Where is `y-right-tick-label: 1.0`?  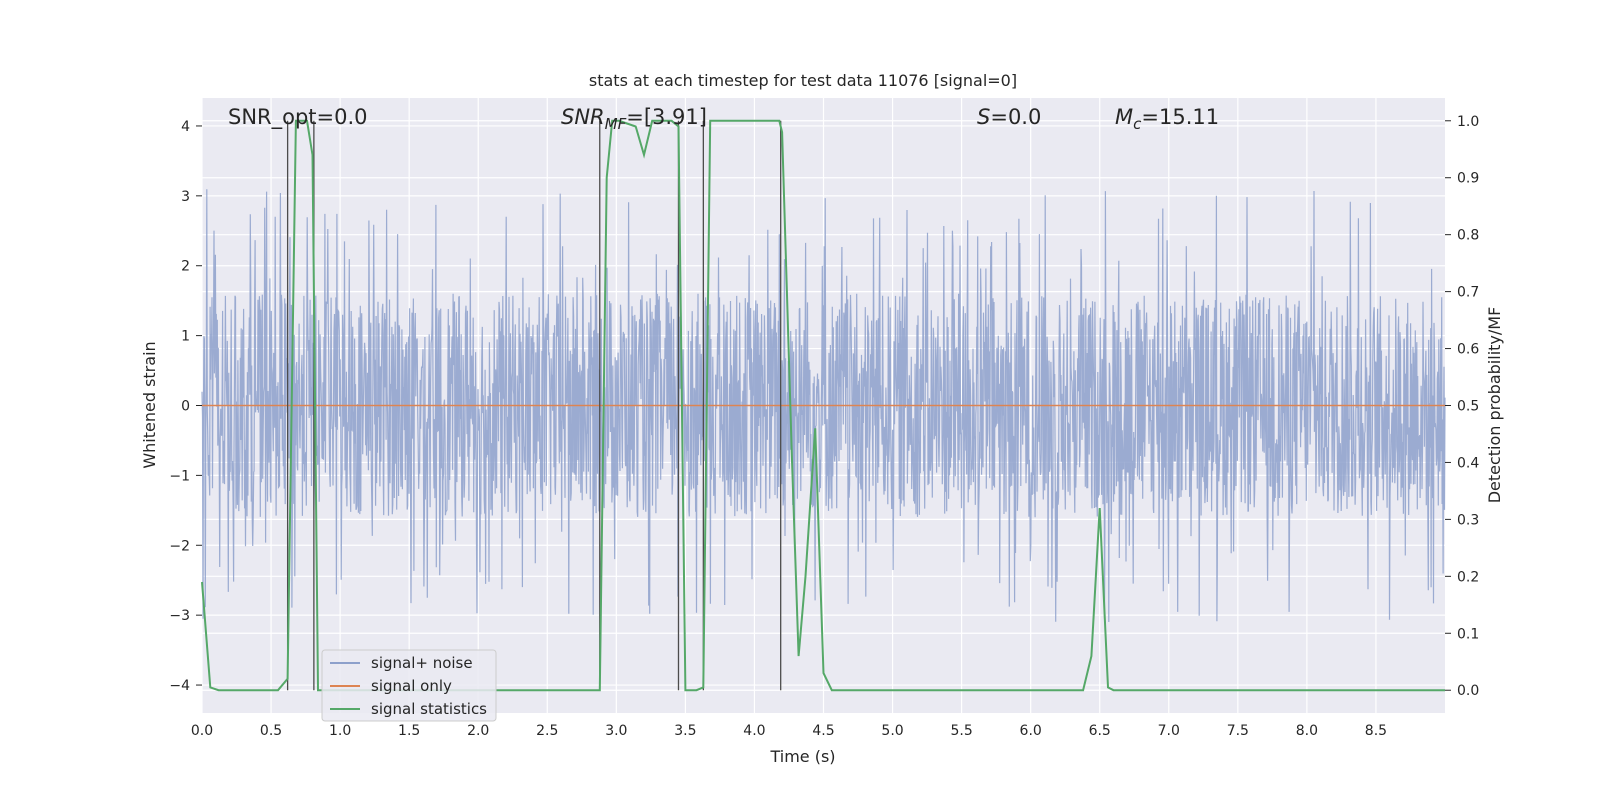
y-right-tick-label: 1.0 is located at coordinates (1468, 122).